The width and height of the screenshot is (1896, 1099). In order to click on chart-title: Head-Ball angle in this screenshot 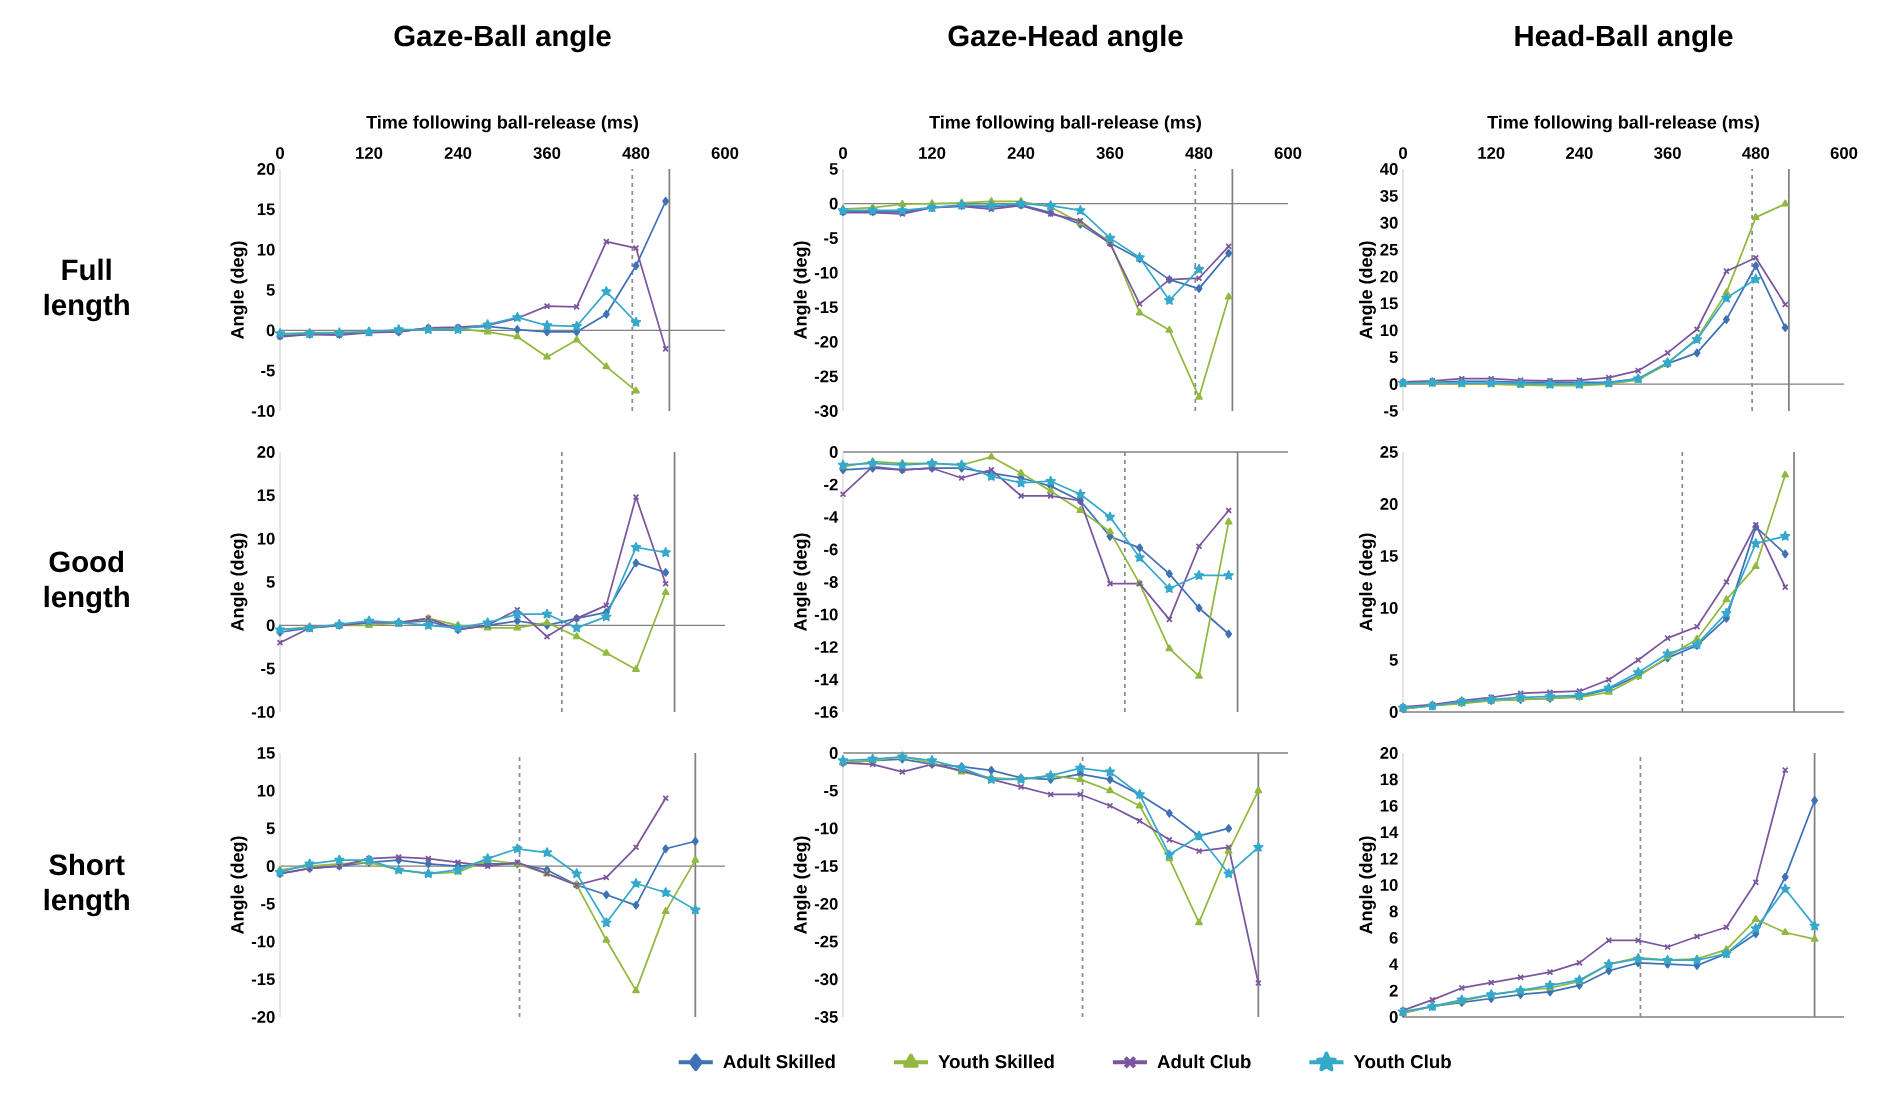, I will do `click(1624, 38)`.